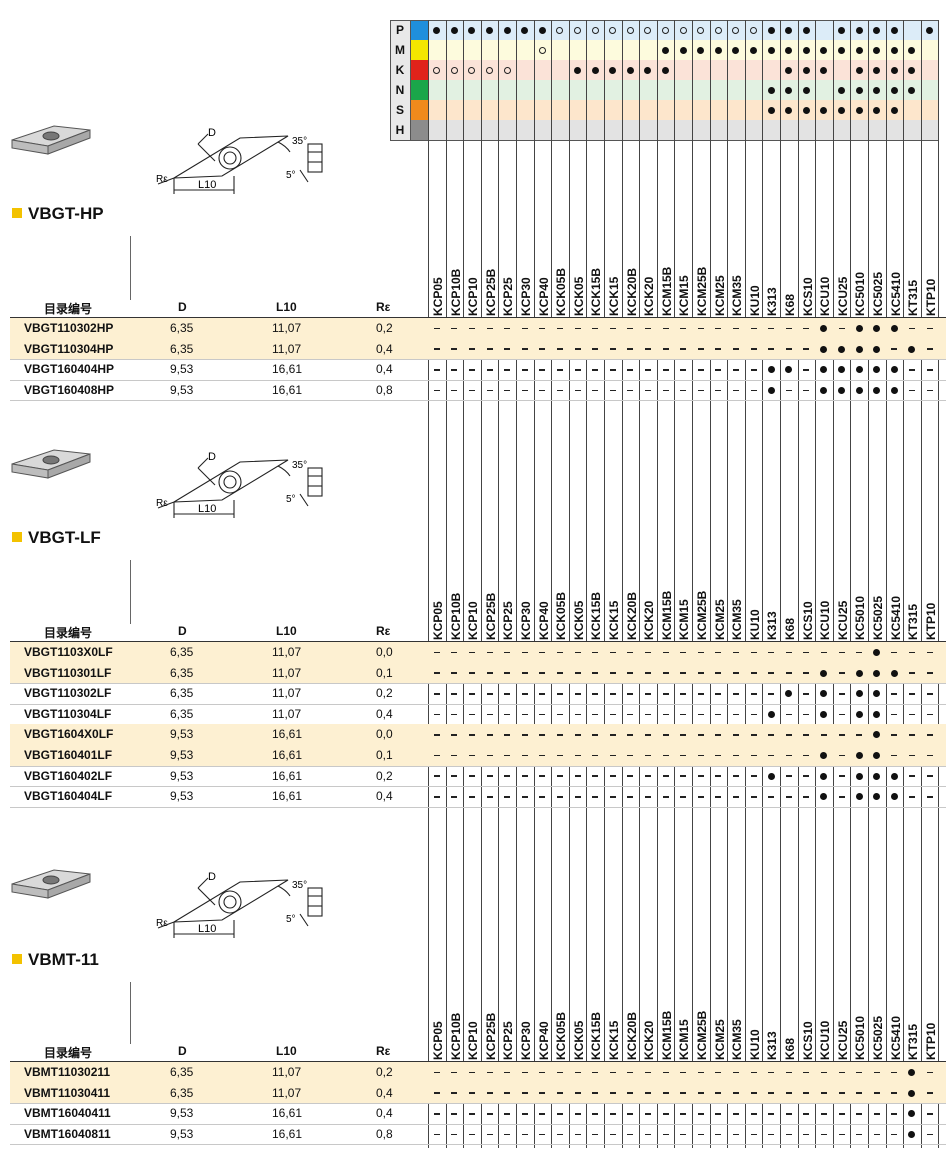  I want to click on grade-column-header: KT315, so click(913, 621).